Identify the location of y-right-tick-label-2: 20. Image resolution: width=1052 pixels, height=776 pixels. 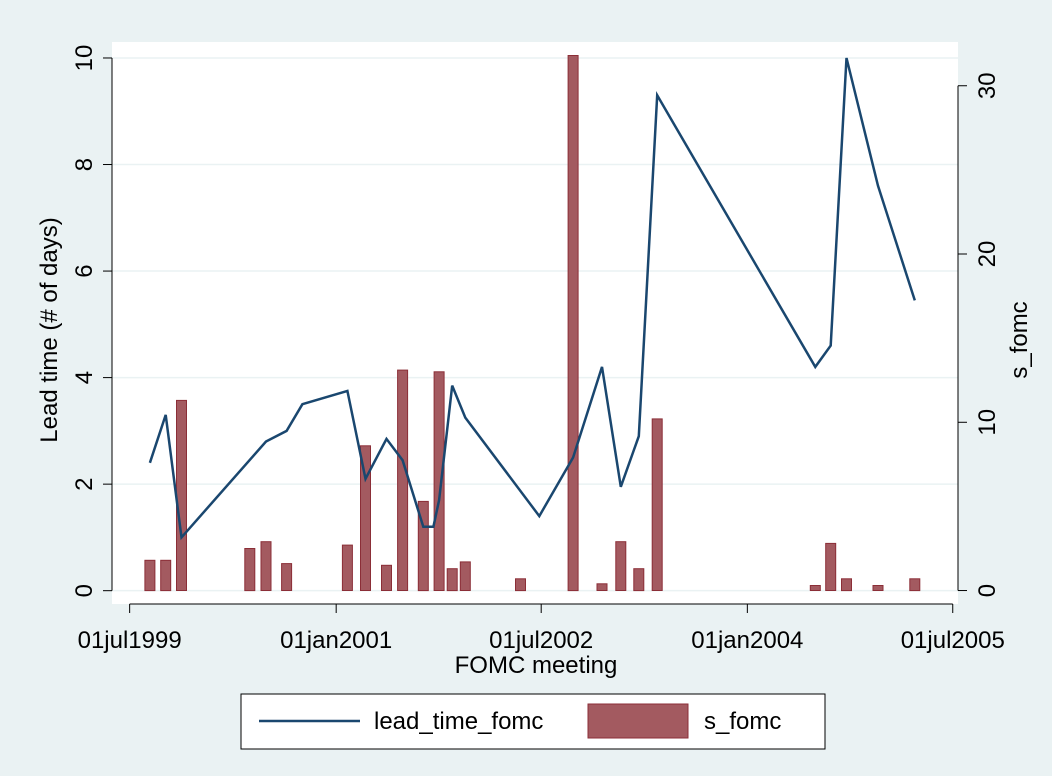
(987, 254).